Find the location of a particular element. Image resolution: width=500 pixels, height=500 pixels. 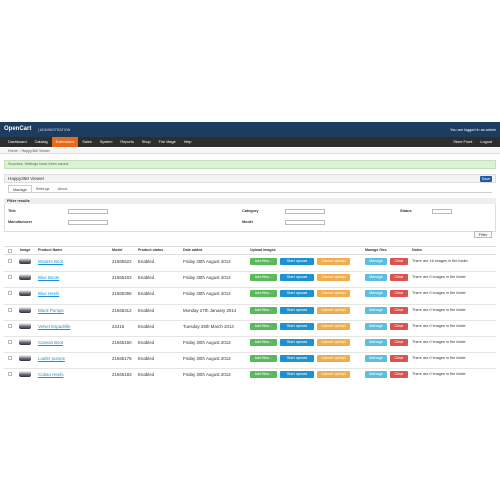

save-button: Save is located at coordinates (486, 178).